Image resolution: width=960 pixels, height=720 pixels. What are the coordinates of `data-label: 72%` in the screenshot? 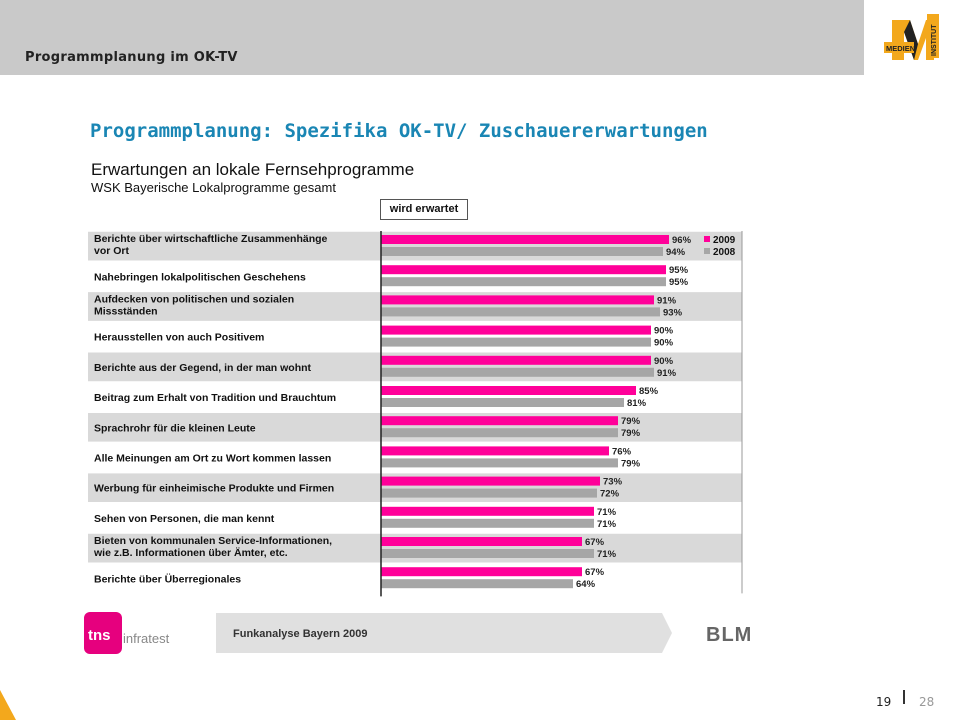 It's located at (610, 494).